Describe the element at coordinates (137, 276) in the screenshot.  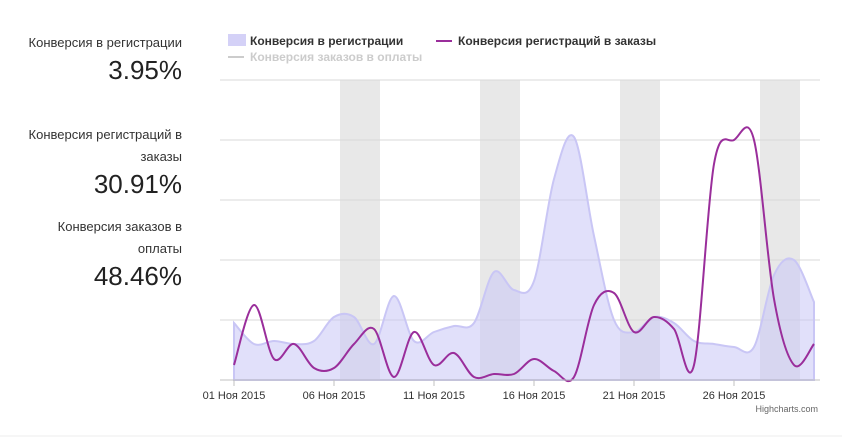
I see `stat-value: 48.46%` at that location.